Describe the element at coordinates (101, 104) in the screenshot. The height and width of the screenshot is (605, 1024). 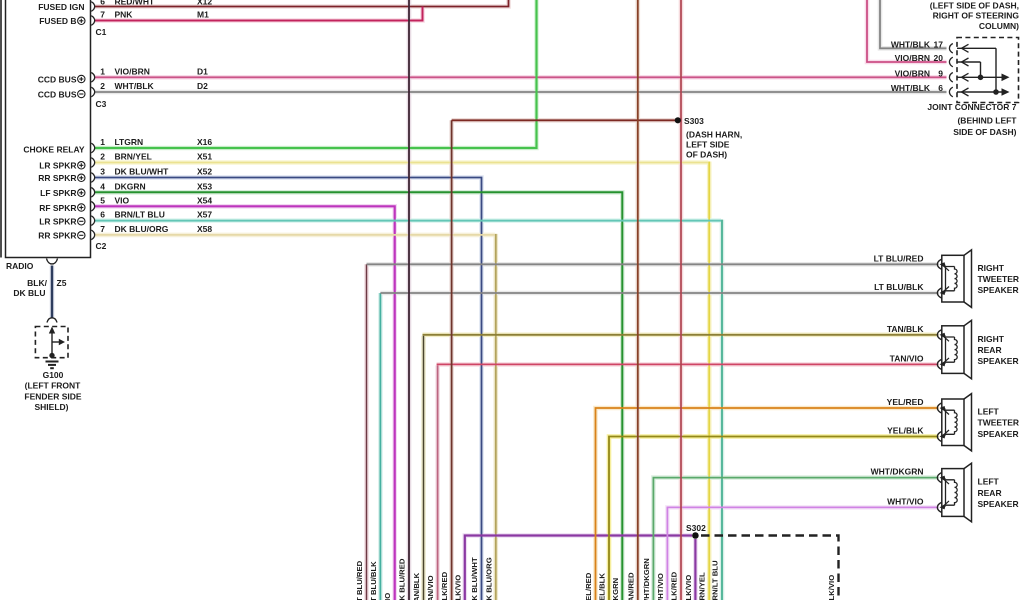
I see `svg-text: C3` at that location.